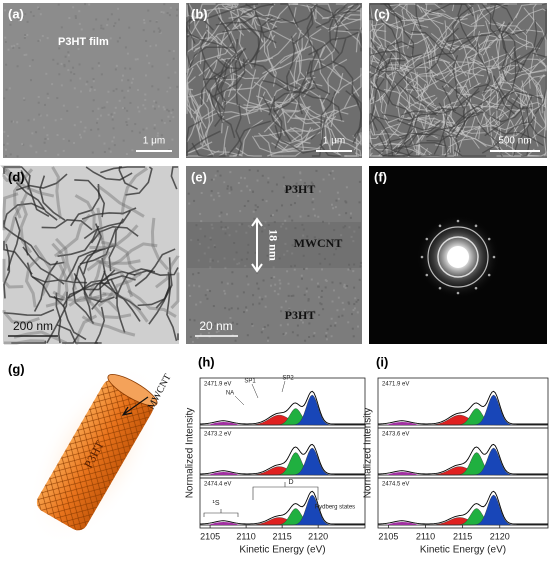  I want to click on bracket, so click(285, 491).